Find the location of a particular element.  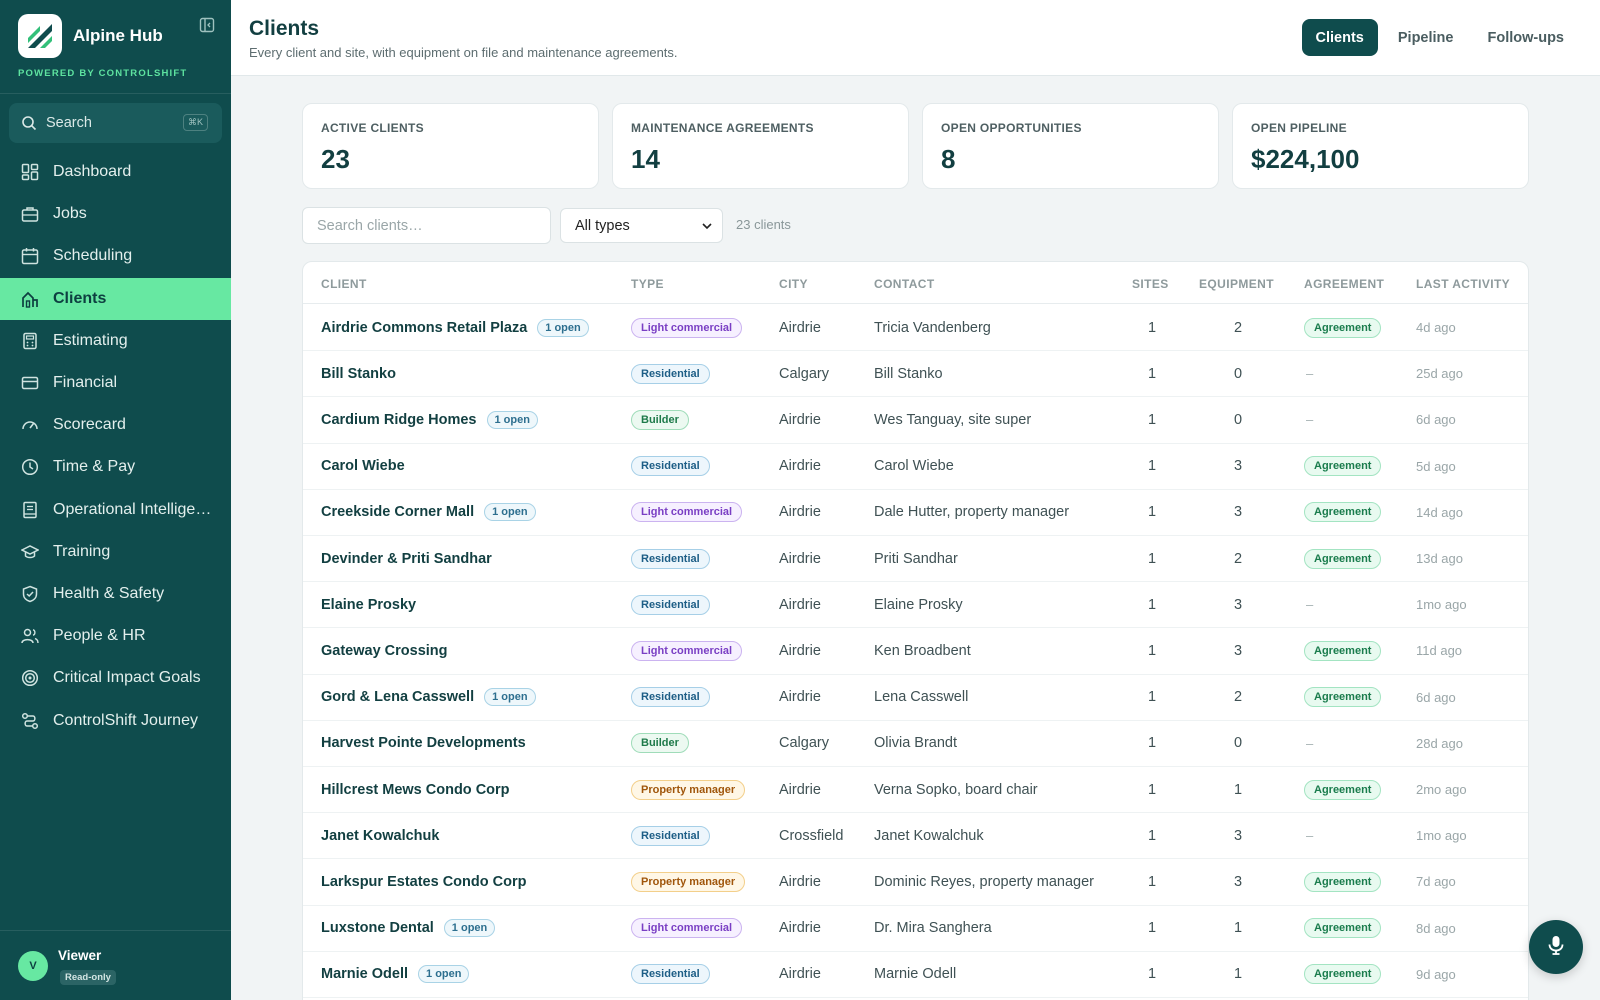

client-name-cell: Gateway Crossing is located at coordinates (384, 650).